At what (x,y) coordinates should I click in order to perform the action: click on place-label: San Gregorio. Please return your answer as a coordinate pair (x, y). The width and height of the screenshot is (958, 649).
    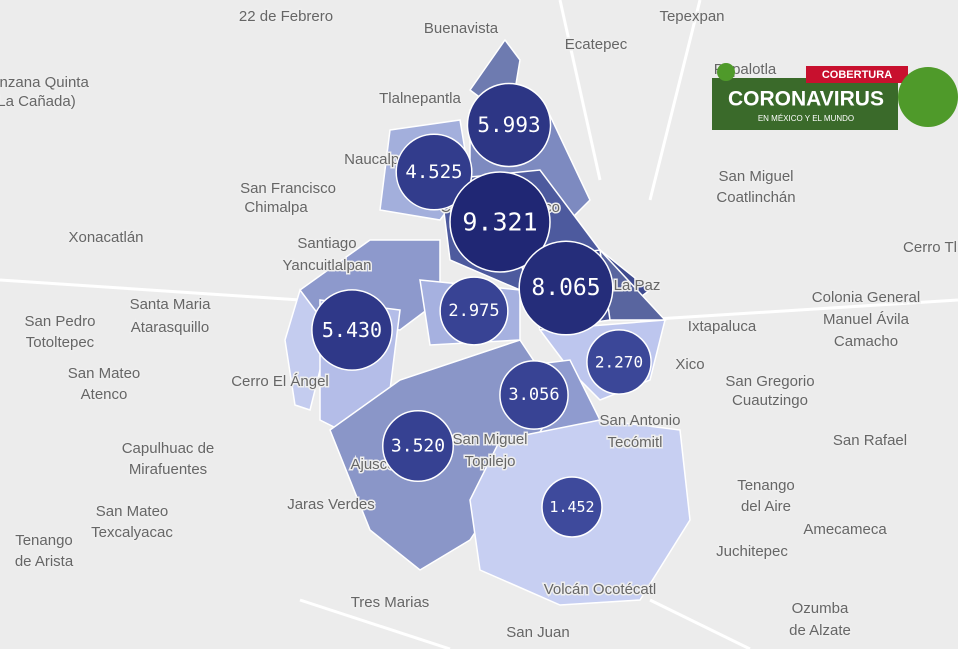
    Looking at the image, I should click on (769, 381).